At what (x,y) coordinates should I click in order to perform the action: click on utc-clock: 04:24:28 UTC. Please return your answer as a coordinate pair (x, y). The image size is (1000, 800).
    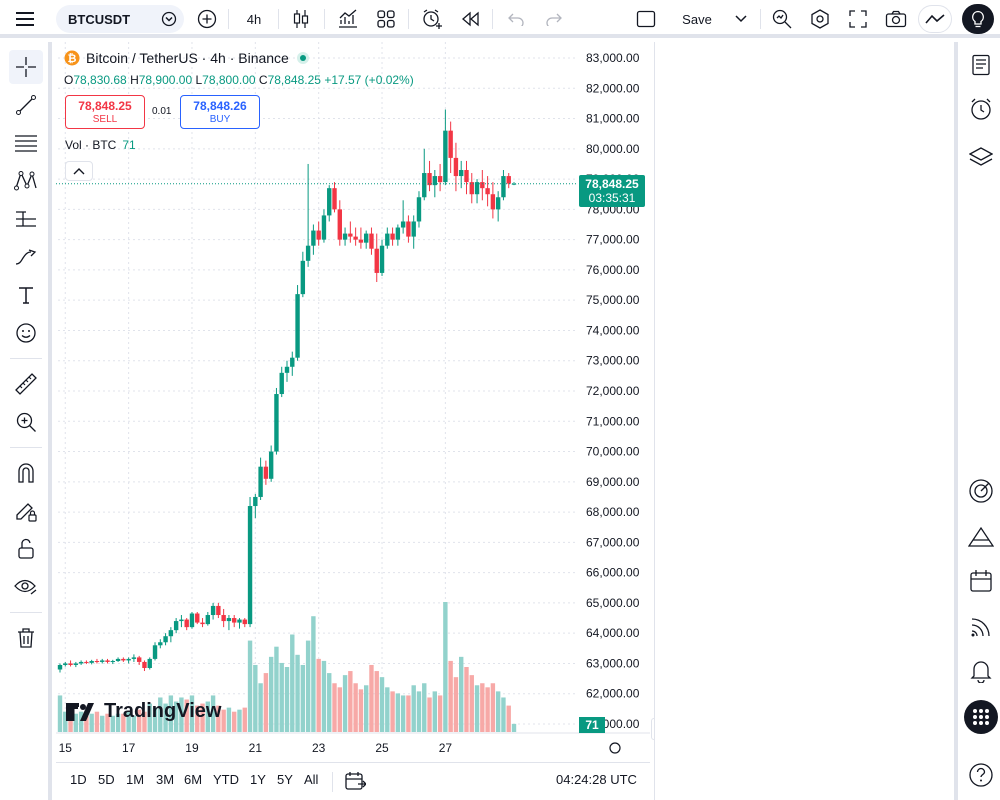
    Looking at the image, I should click on (596, 779).